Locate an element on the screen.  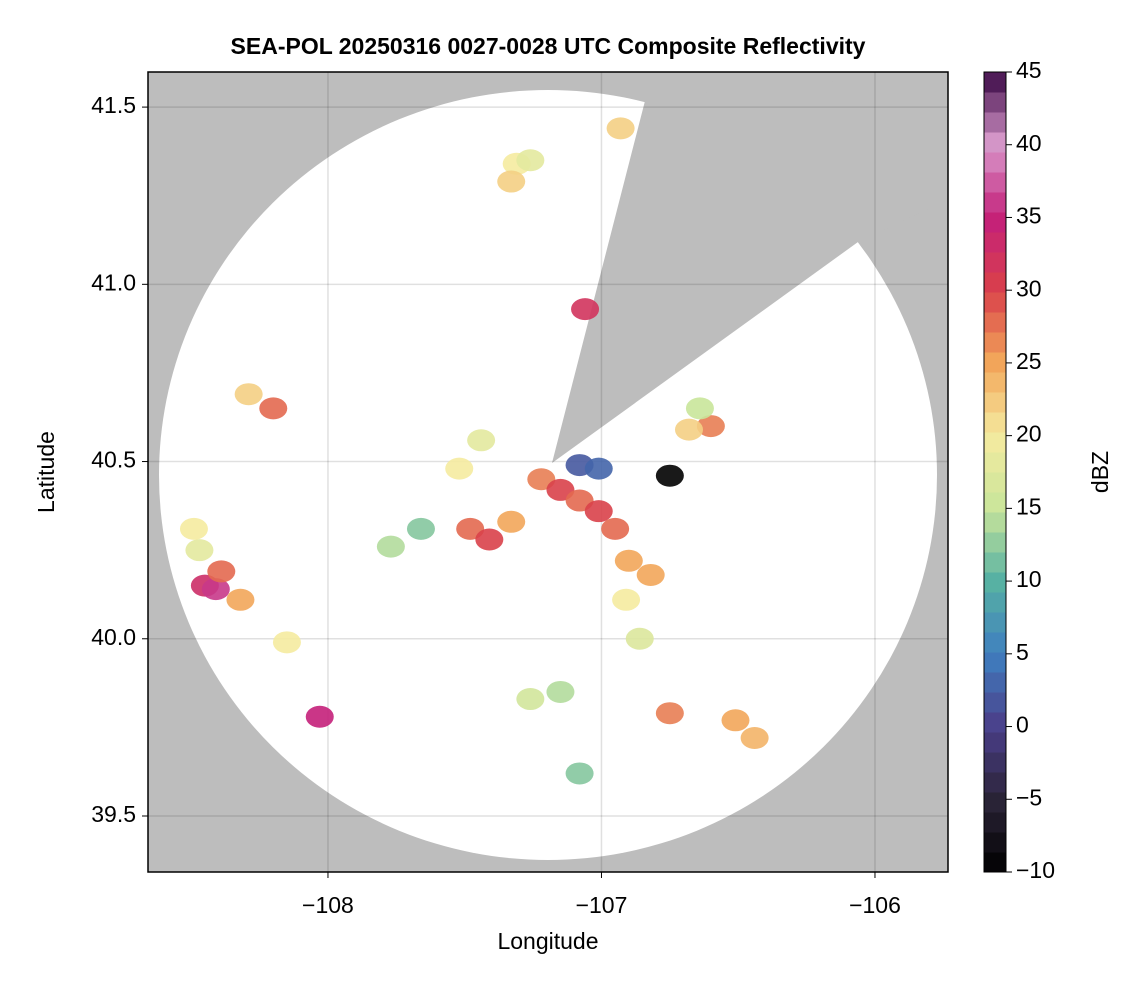
x-axis-label: Longitude is located at coordinates (547, 941).